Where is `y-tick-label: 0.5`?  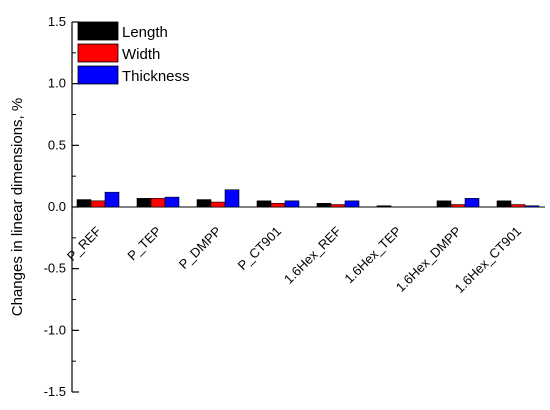
y-tick-label: 0.5 is located at coordinates (57, 144).